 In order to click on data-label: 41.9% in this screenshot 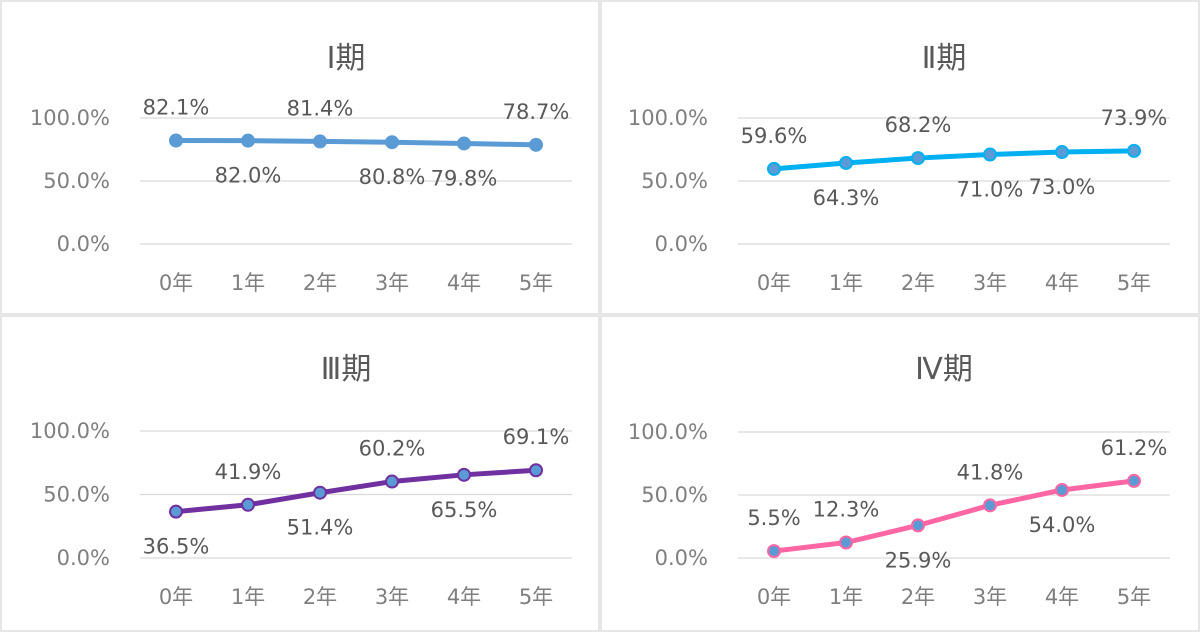, I will do `click(248, 472)`.